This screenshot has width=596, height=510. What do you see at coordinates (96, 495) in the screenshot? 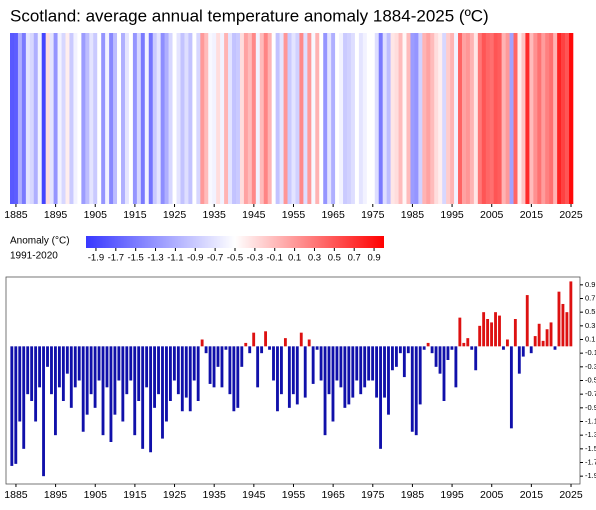
I see `x-tick-label: 1905` at bounding box center [96, 495].